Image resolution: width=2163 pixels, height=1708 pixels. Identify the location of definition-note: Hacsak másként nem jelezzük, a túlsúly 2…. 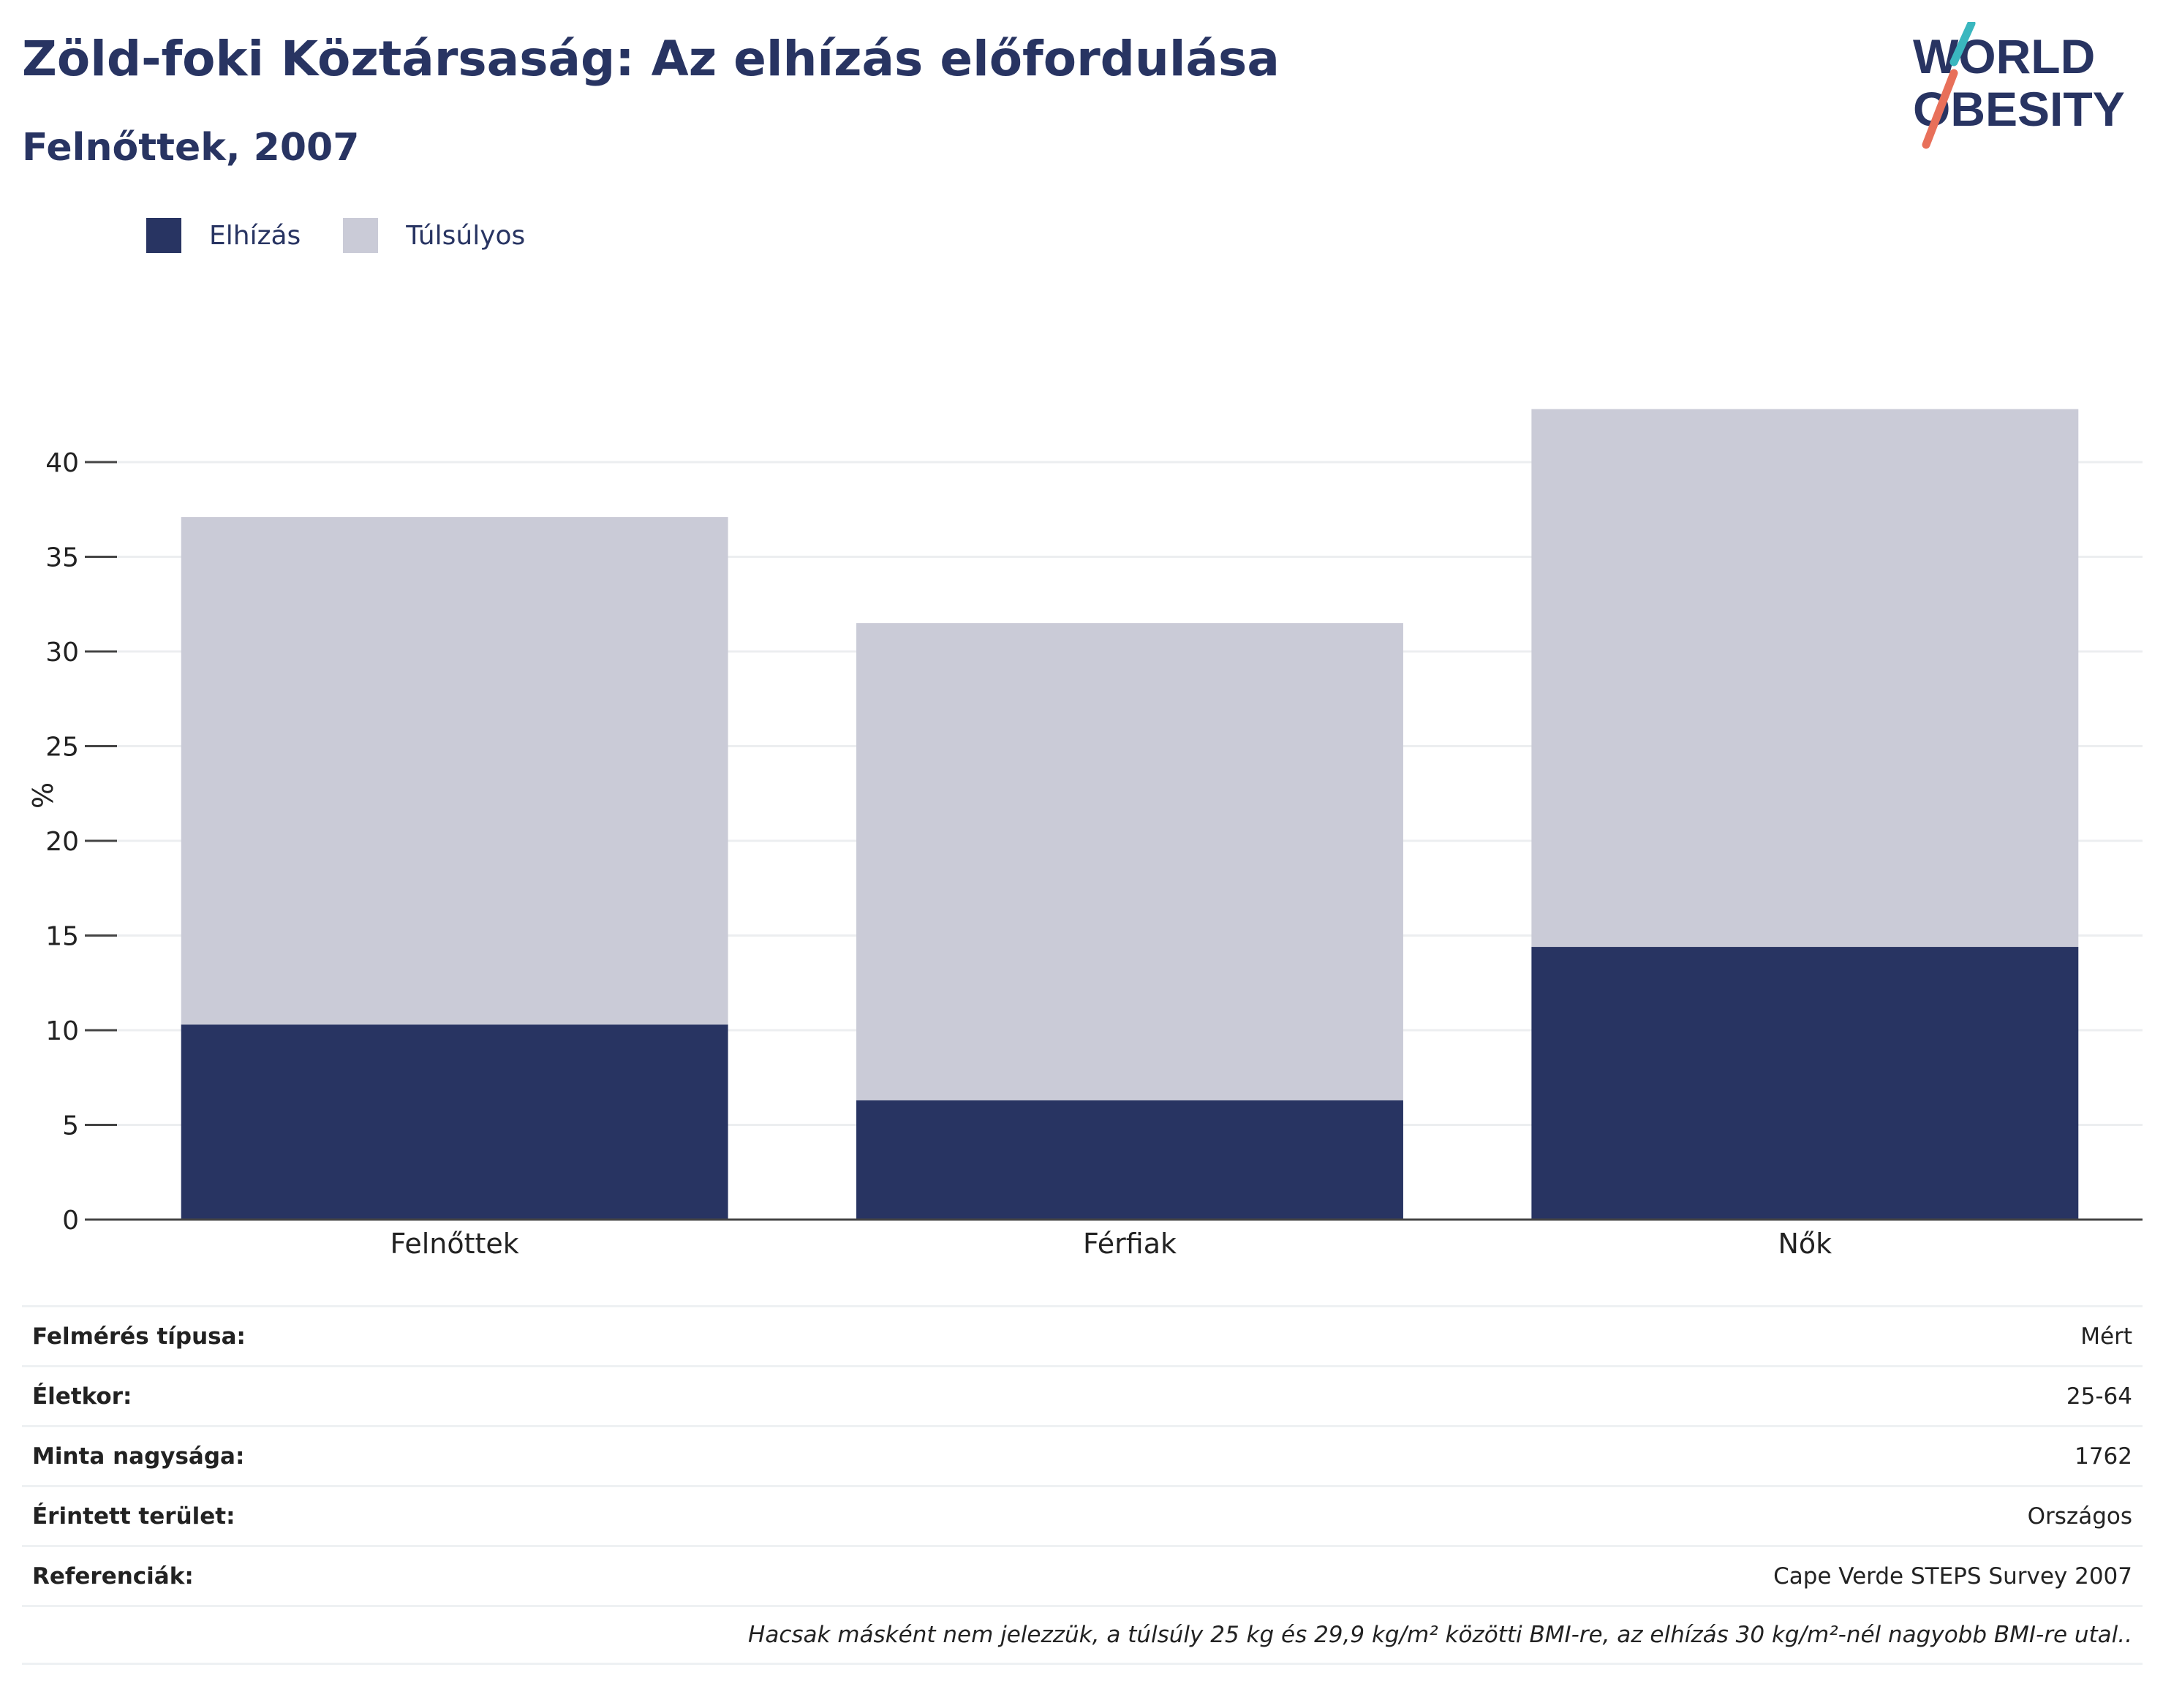
(1440, 1635).